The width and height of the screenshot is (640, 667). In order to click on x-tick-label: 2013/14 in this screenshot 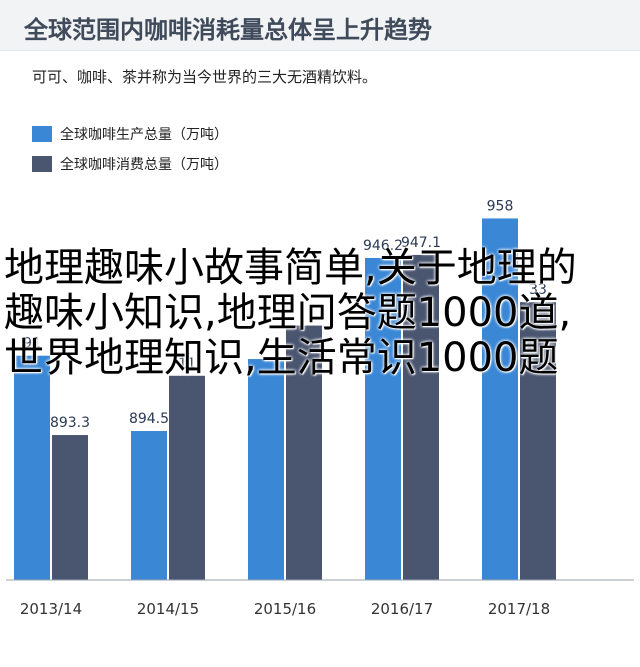, I will do `click(51, 609)`.